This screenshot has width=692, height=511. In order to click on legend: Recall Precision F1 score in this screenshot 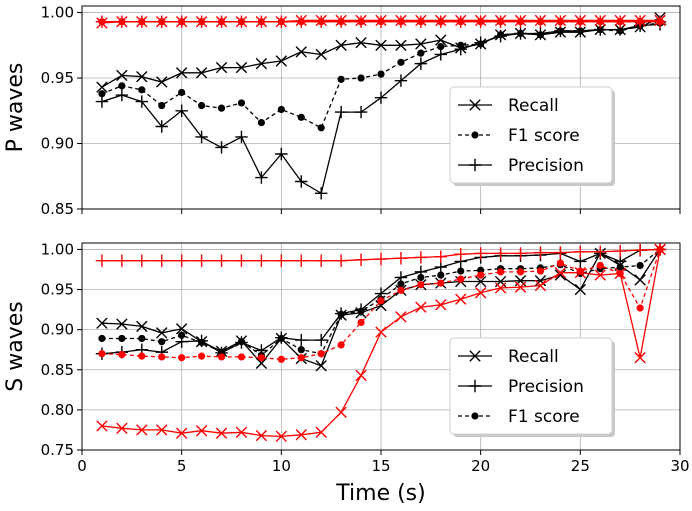, I will do `click(532, 387)`.